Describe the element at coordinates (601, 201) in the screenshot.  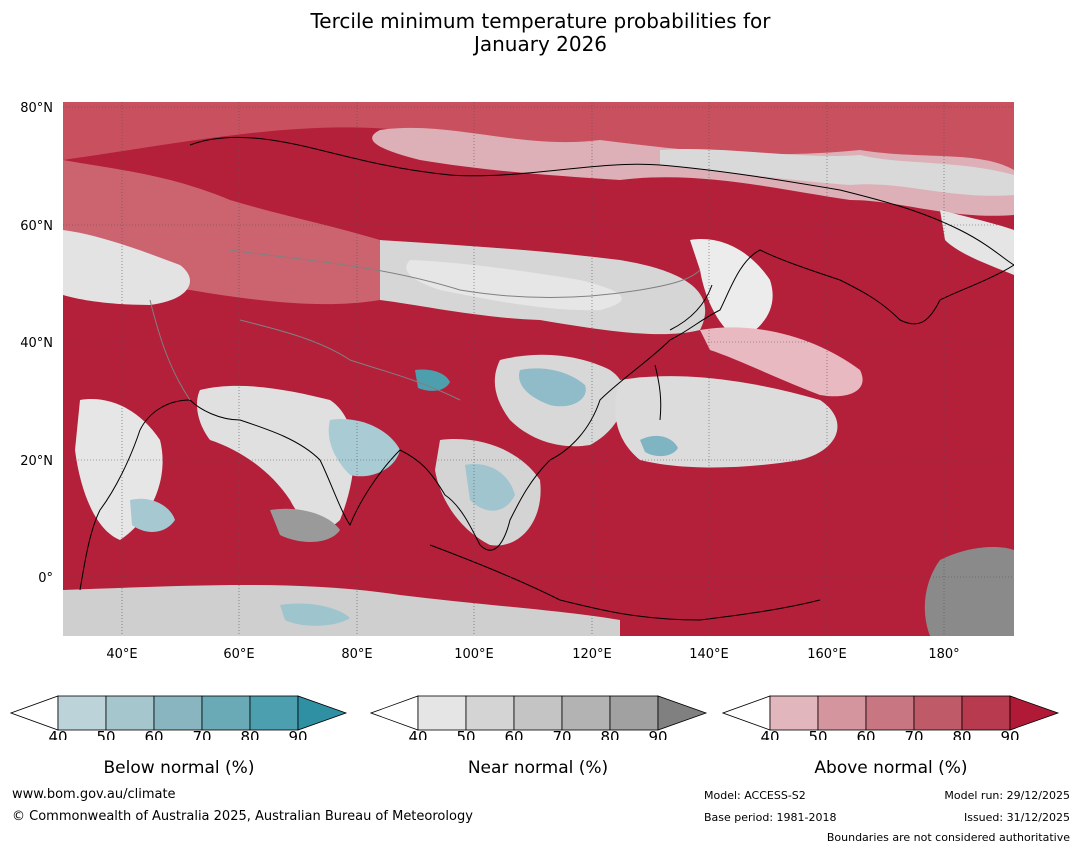
I see `arctic-coast` at that location.